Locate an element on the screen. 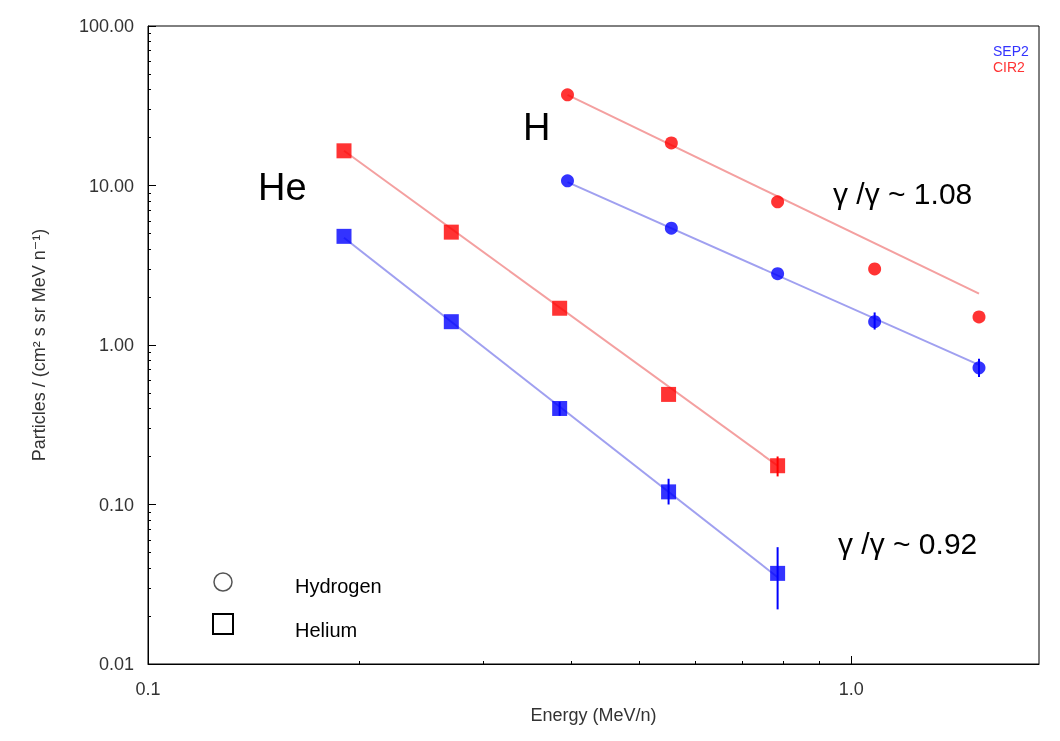  annotation: γ /γ ~ 1.08 is located at coordinates (903, 193).